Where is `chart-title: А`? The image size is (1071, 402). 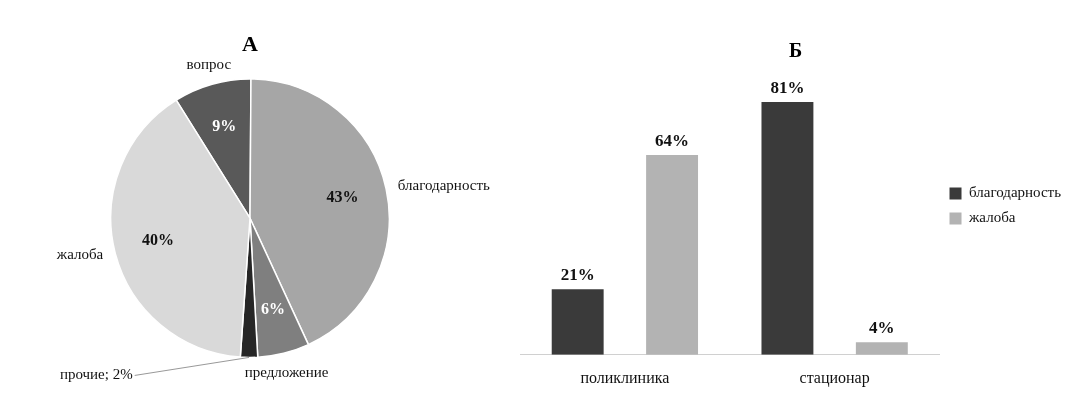 chart-title: А is located at coordinates (250, 43).